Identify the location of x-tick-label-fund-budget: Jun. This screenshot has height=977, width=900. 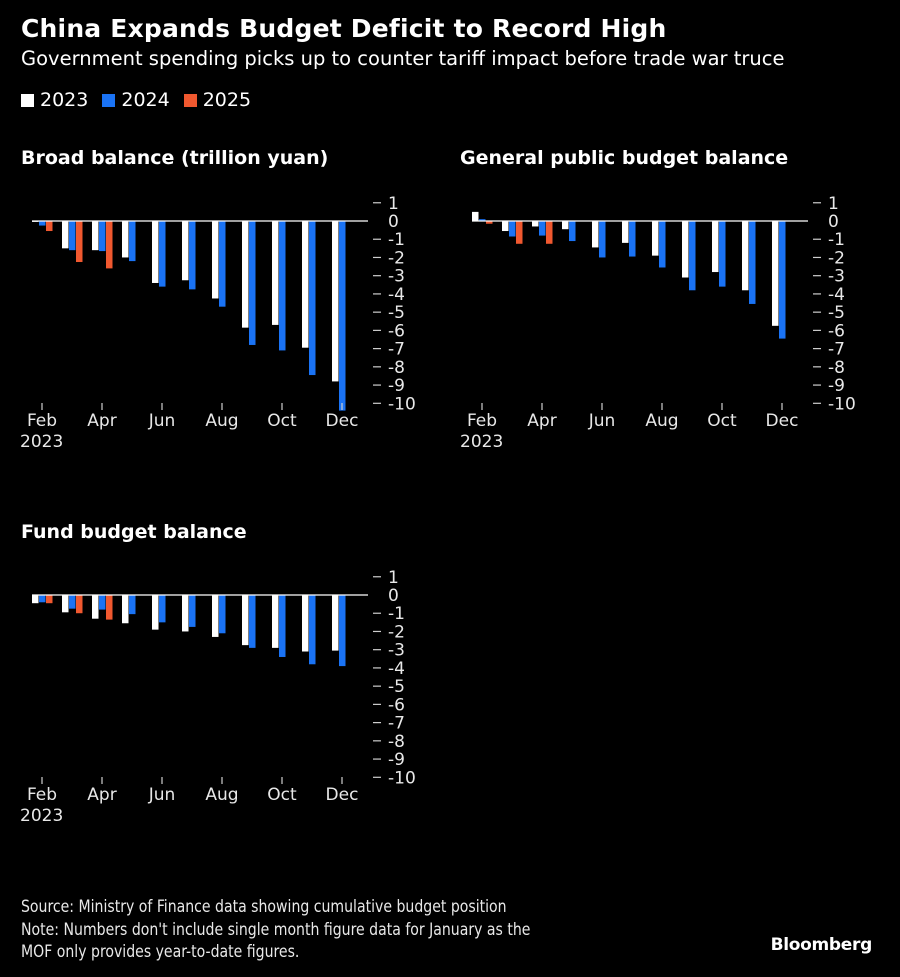
(162, 795).